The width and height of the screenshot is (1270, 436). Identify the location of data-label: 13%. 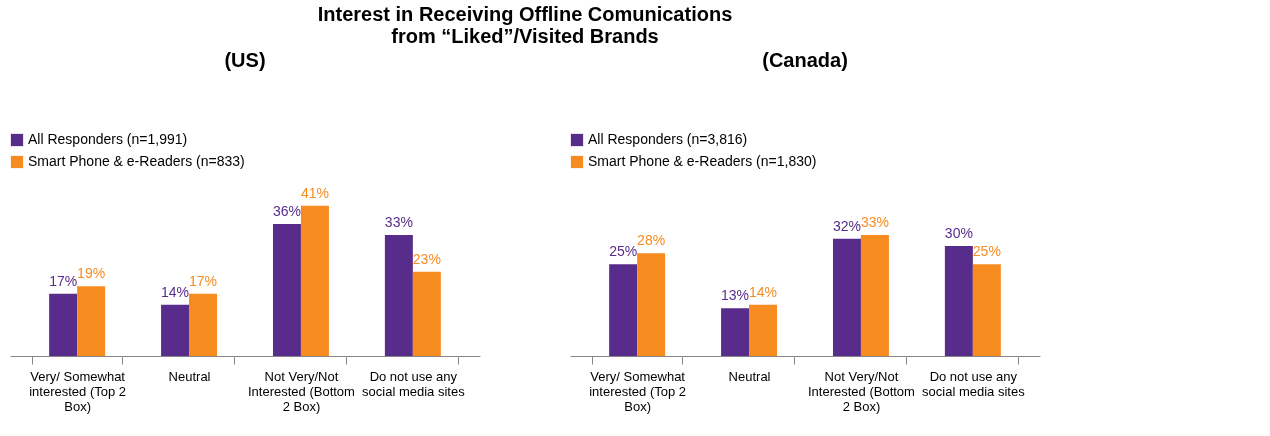
(735, 295).